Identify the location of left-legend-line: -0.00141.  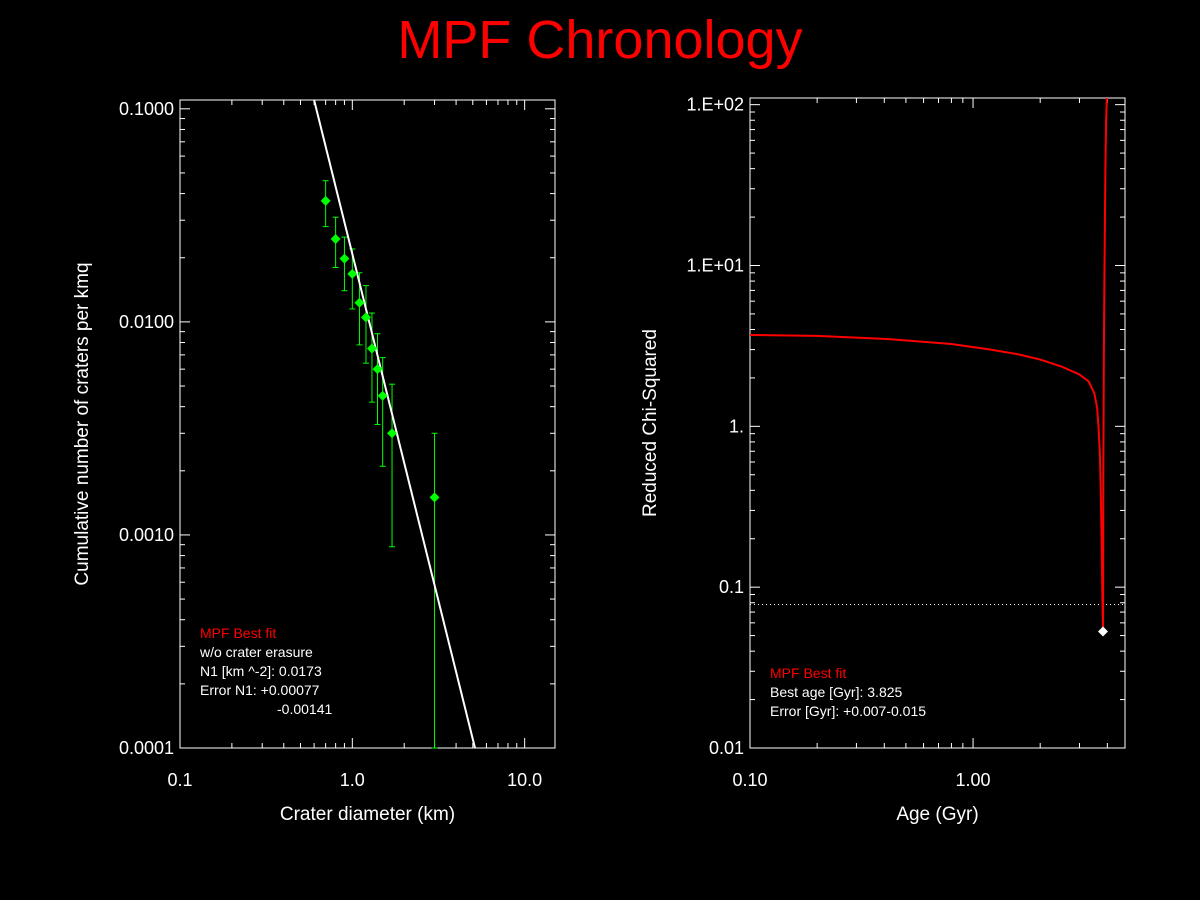
(304, 709).